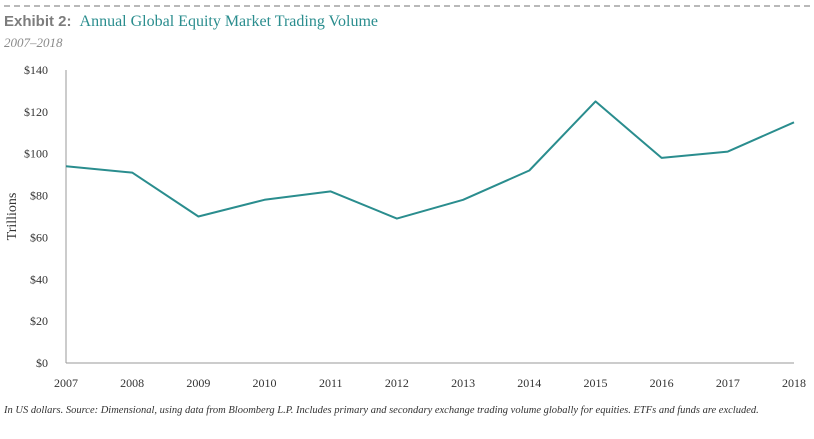  Describe the element at coordinates (331, 383) in the screenshot. I see `x-tick-label: 2011` at that location.